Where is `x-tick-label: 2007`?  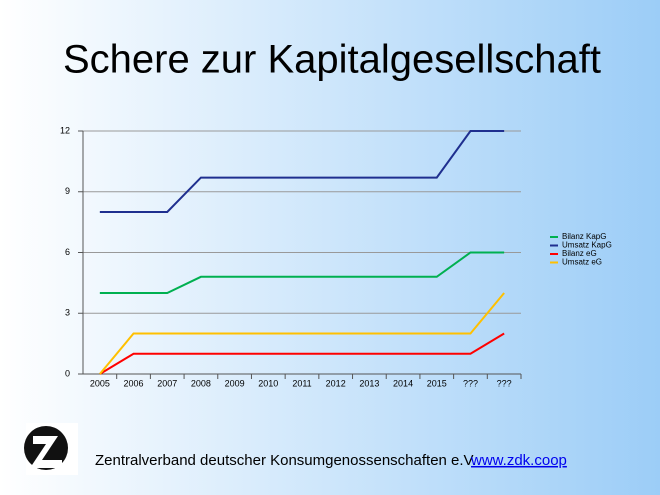
x-tick-label: 2007 is located at coordinates (167, 383).